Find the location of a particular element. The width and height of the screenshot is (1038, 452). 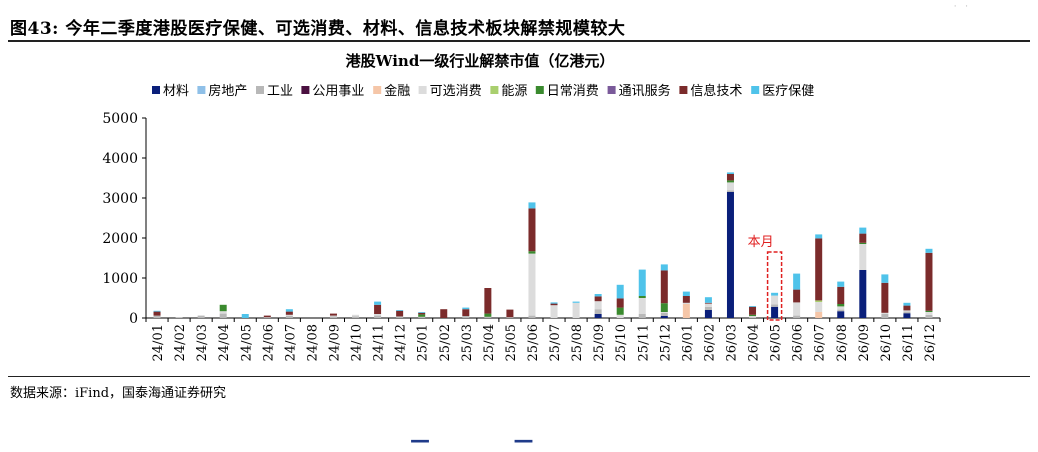

legend-label: 日常消费 is located at coordinates (573, 91).